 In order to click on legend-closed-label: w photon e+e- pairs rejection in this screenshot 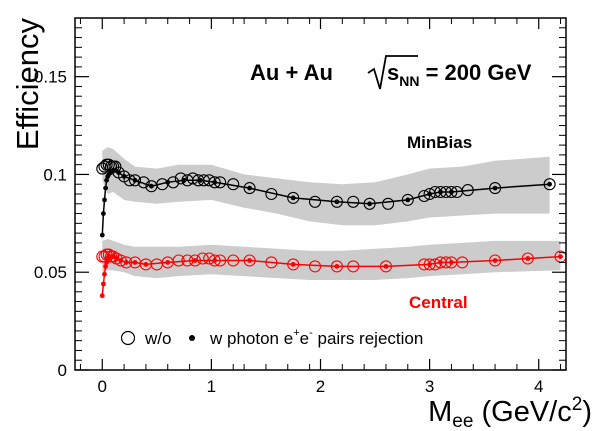, I will do `click(316, 337)`.